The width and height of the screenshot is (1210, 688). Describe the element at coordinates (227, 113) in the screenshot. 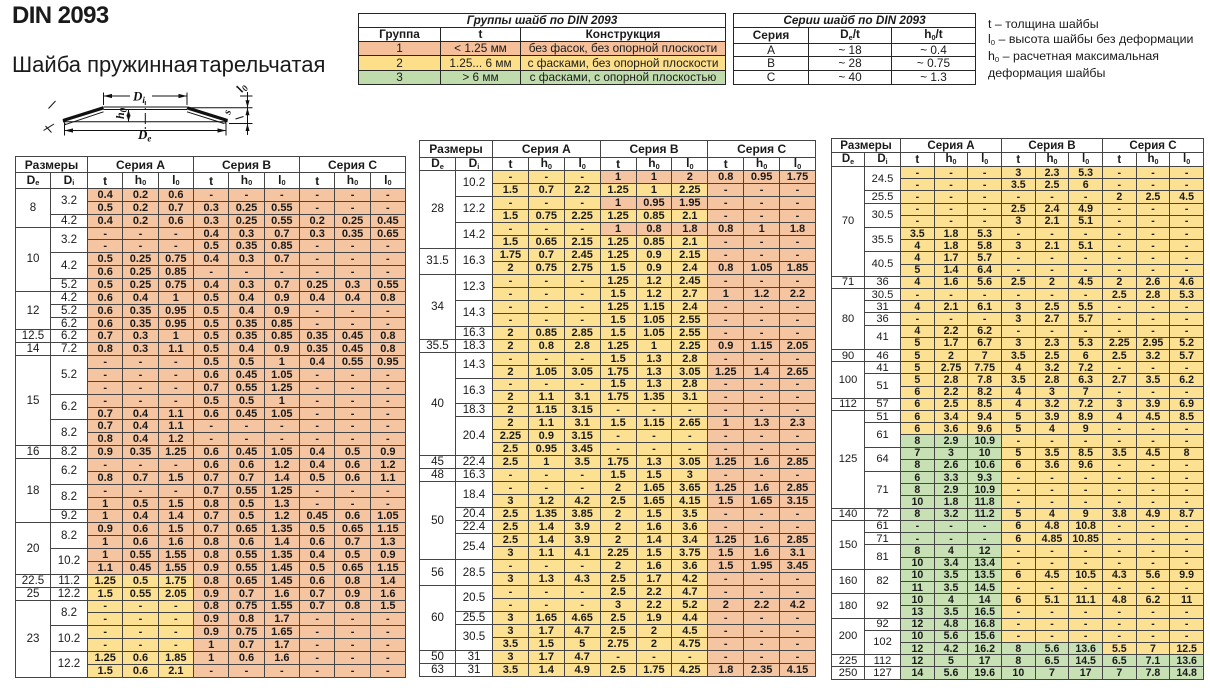

I see `svg-text: s` at that location.